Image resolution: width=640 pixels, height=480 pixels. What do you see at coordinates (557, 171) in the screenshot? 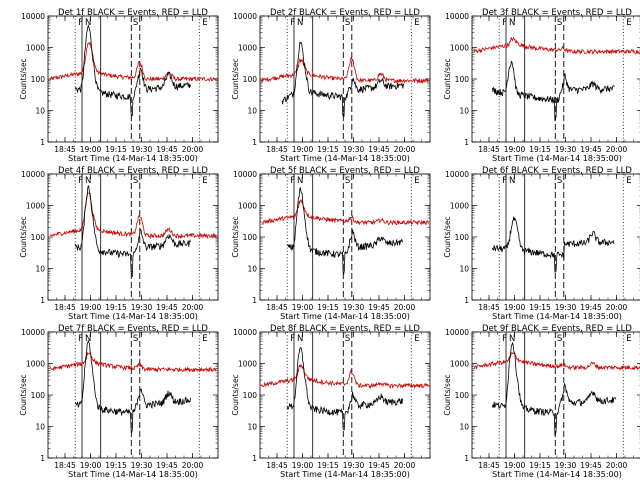
I see `panel-title: Det 6f BLACK = Events, RED = LLD` at bounding box center [557, 171].